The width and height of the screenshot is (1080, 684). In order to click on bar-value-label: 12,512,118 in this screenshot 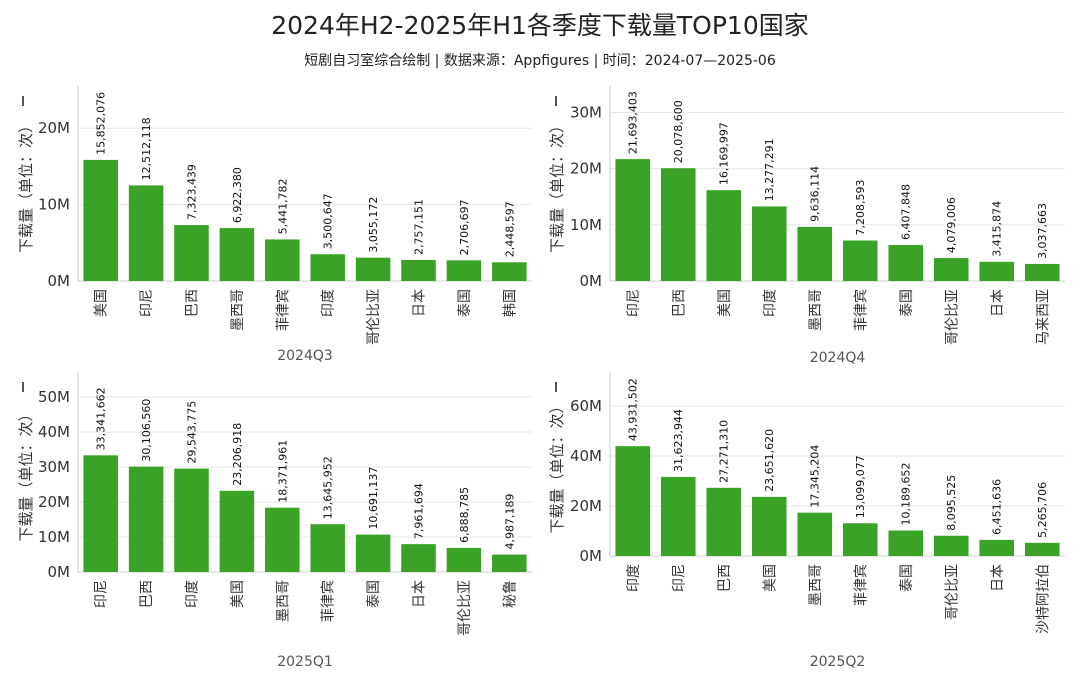, I will do `click(146, 148)`.